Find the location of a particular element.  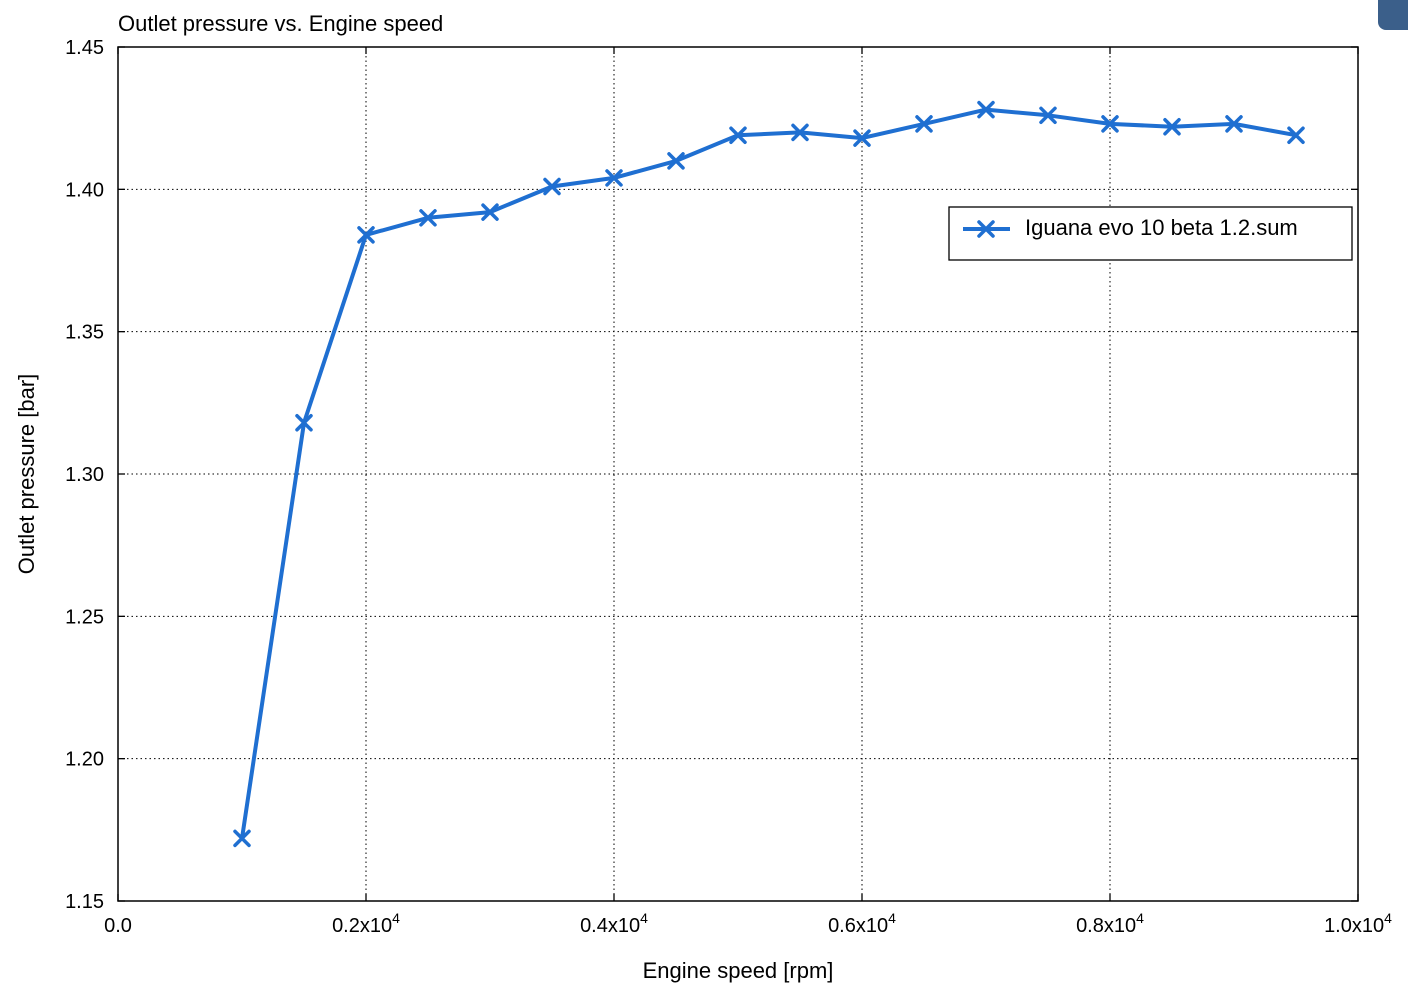

y-tick-label: 1.25 is located at coordinates (84, 617).